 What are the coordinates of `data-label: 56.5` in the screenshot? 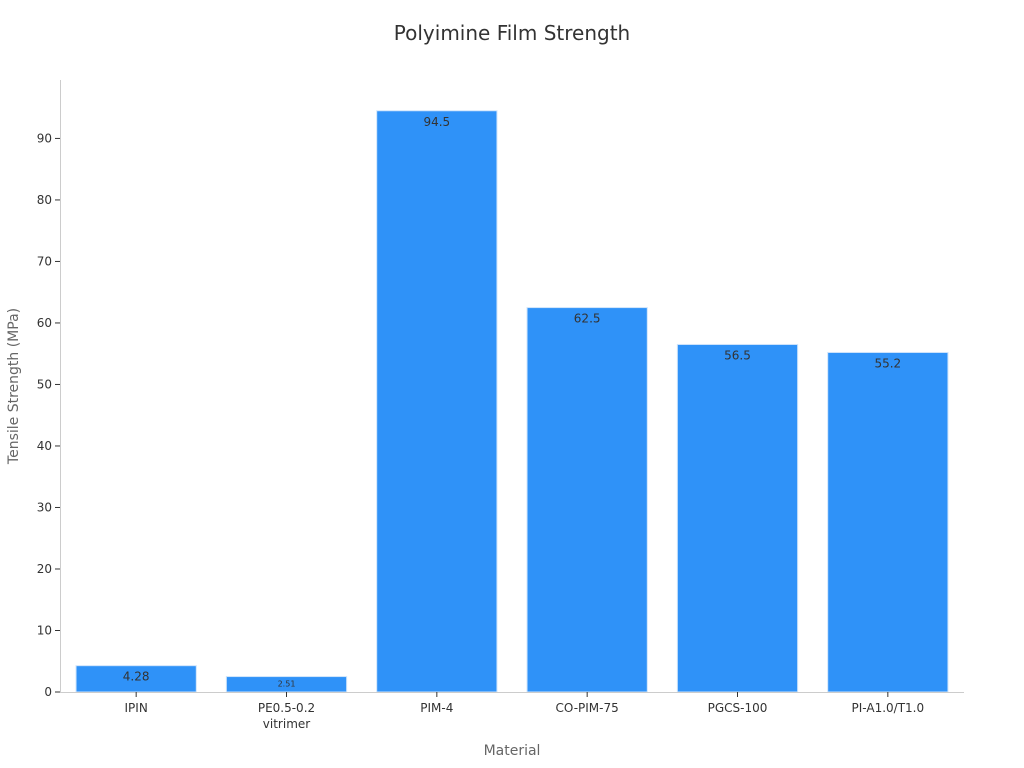 It's located at (737, 355).